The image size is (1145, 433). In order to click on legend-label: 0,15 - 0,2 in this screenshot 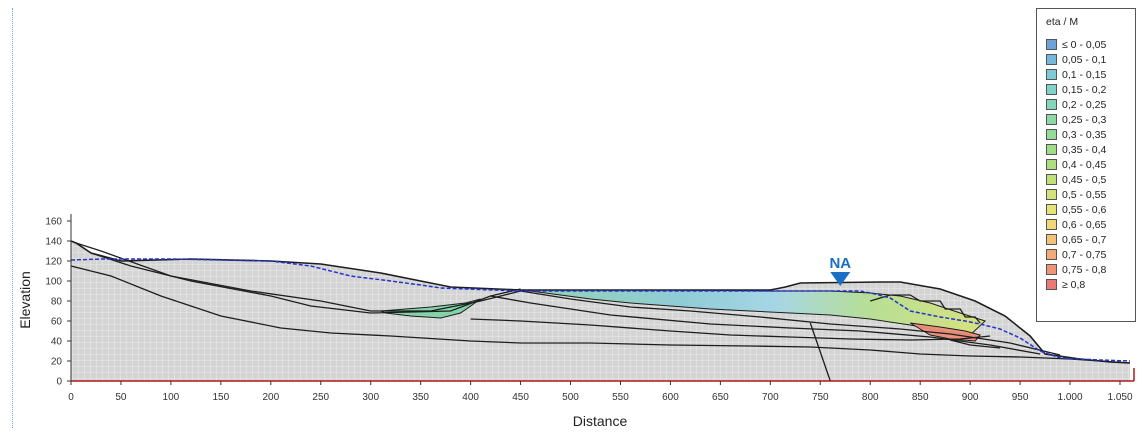, I will do `click(1084, 89)`.